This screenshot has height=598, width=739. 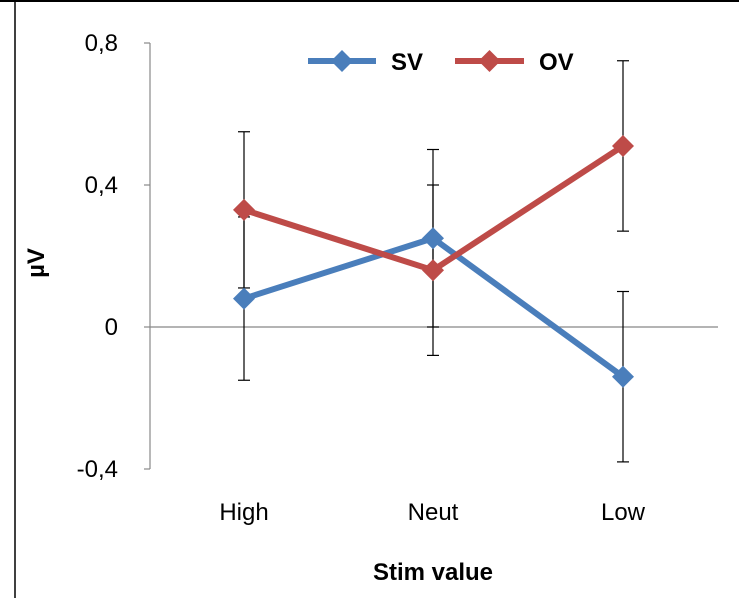 I want to click on x-axis-title: Stim value, so click(x=433, y=572).